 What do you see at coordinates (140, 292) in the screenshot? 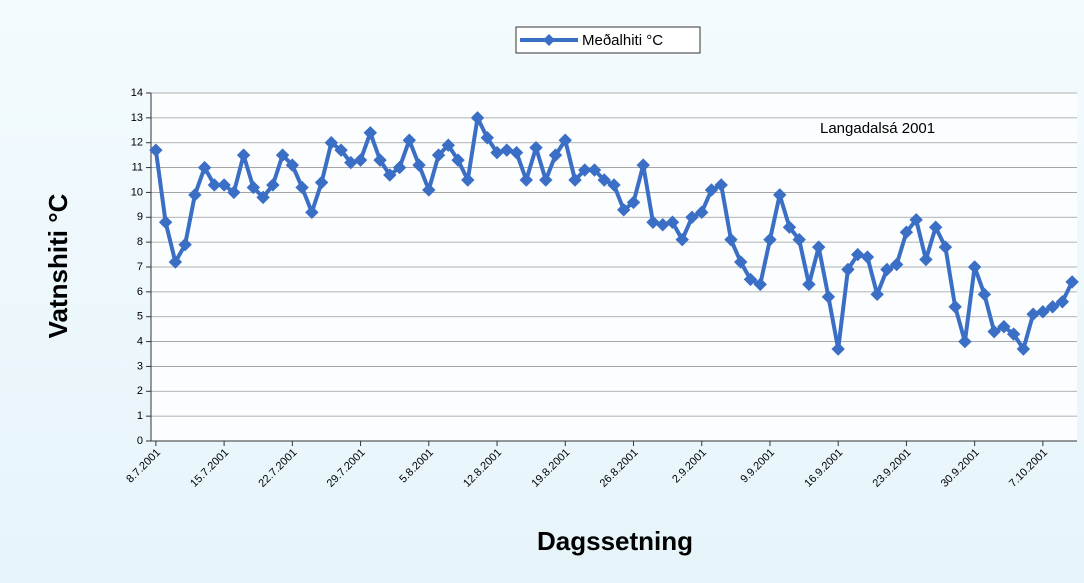
I see `y-tick-label: 6` at bounding box center [140, 292].